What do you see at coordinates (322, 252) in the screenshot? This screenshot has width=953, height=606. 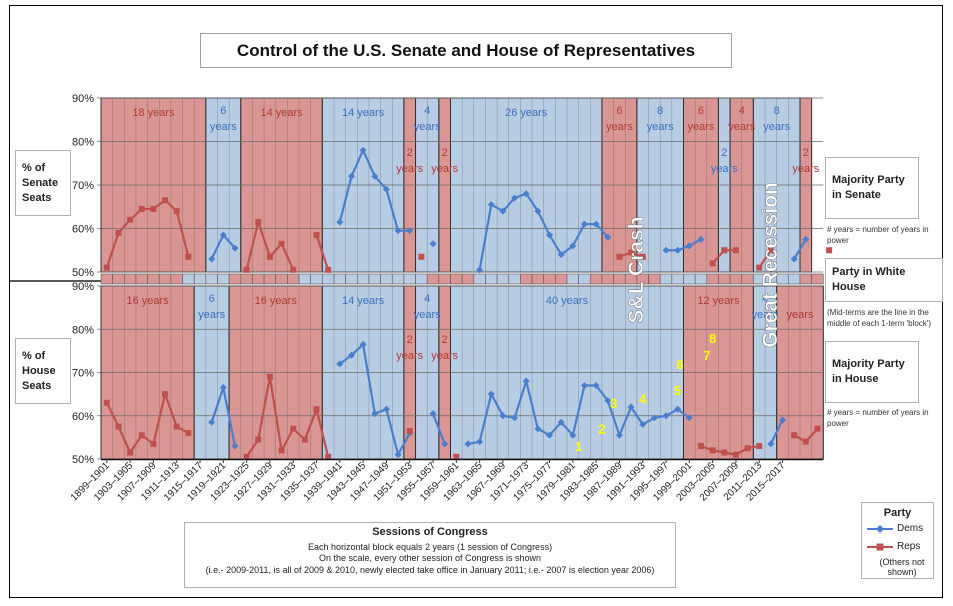 I see `senate-reps-line` at bounding box center [322, 252].